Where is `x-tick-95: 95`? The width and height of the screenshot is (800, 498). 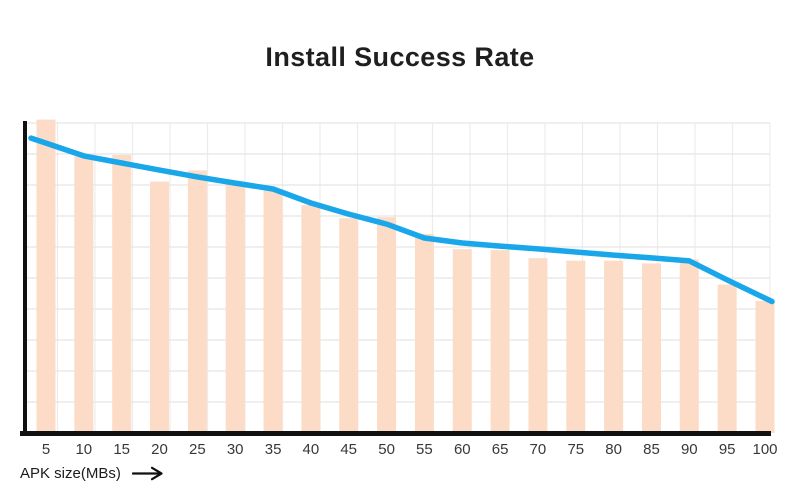 x-tick-95: 95 is located at coordinates (727, 449).